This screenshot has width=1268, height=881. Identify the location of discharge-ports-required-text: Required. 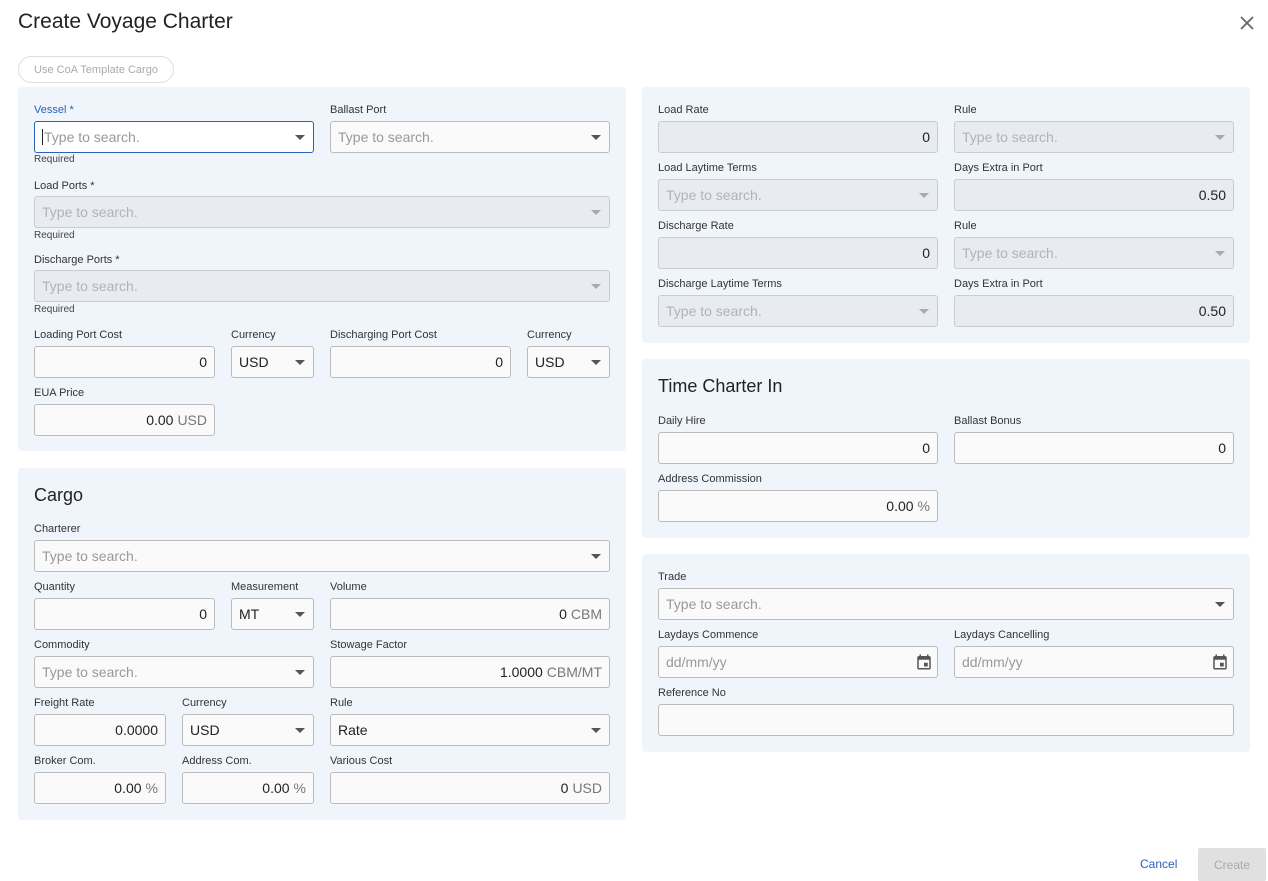
(54, 309).